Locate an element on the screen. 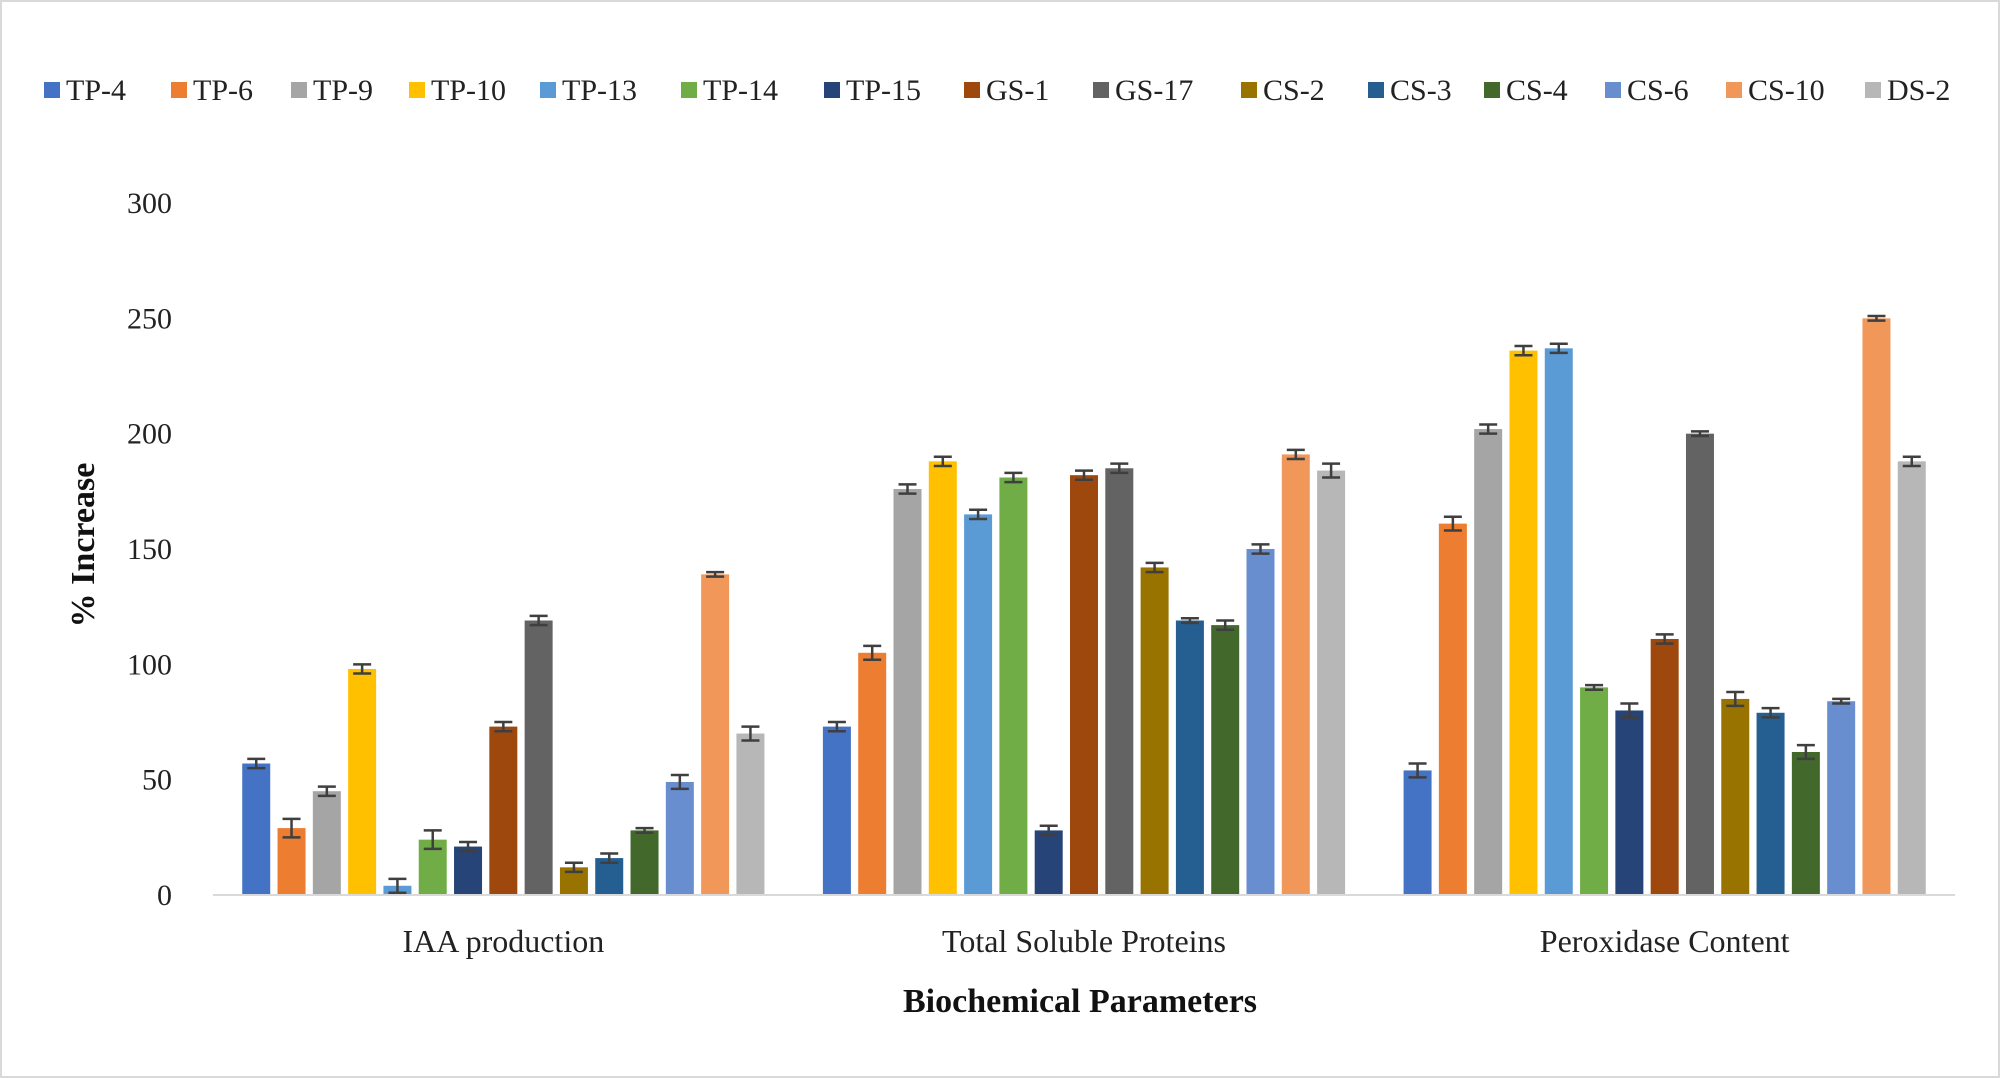 The height and width of the screenshot is (1078, 2000). y-tick-label: 250 is located at coordinates (149, 318).